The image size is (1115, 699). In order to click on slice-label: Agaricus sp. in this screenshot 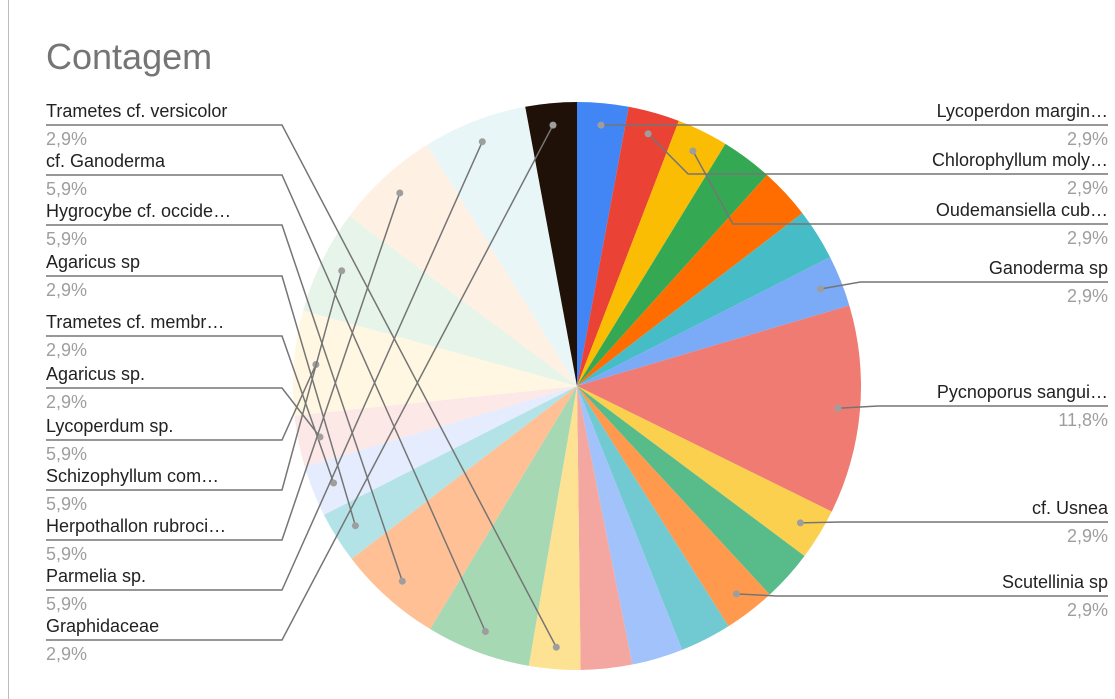, I will do `click(95, 374)`.